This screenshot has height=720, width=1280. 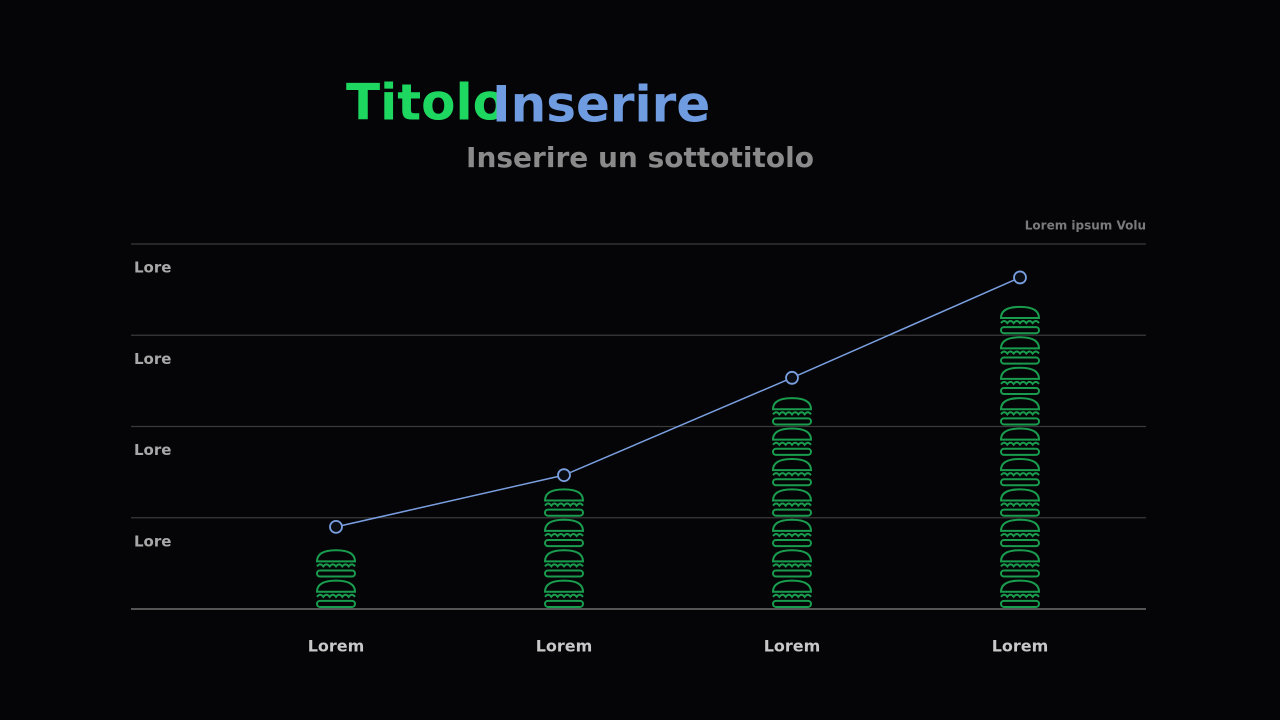 I want to click on title-part: Inserire, so click(x=601, y=105).